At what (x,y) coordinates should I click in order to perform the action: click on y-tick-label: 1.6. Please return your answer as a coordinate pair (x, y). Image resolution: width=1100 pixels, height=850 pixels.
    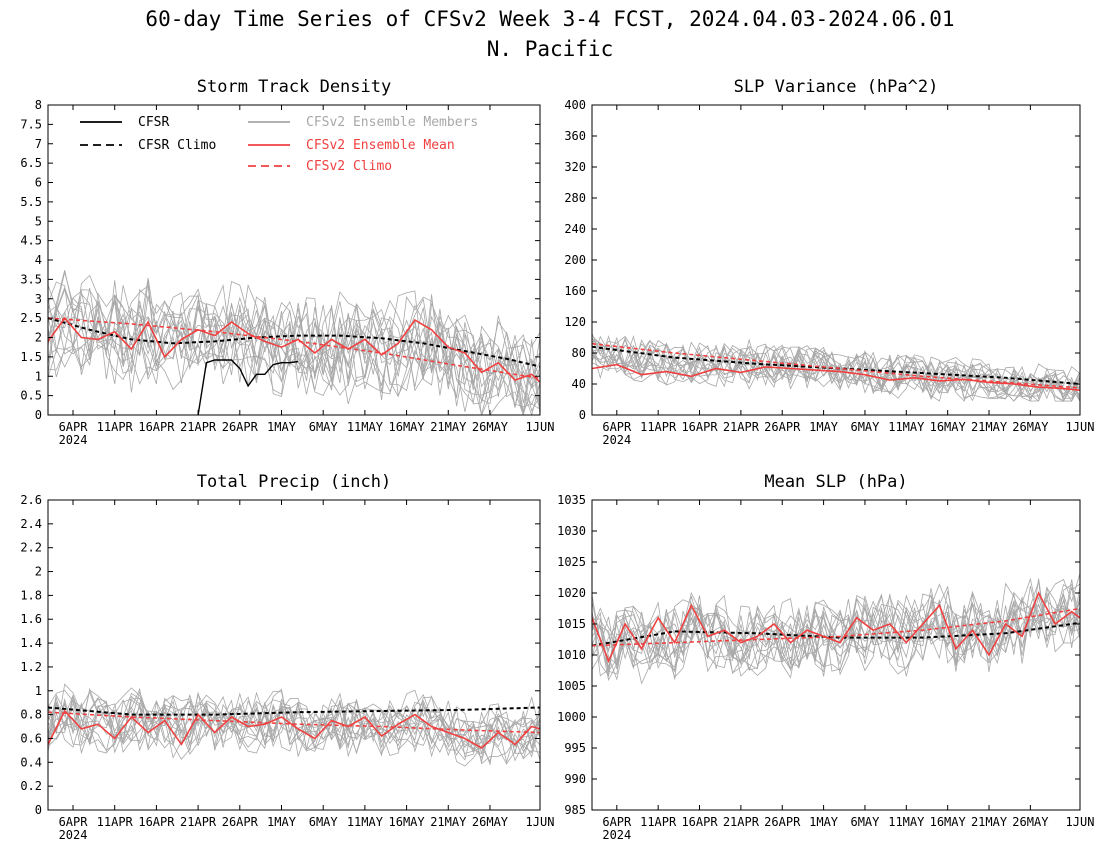
    Looking at the image, I should click on (31, 619).